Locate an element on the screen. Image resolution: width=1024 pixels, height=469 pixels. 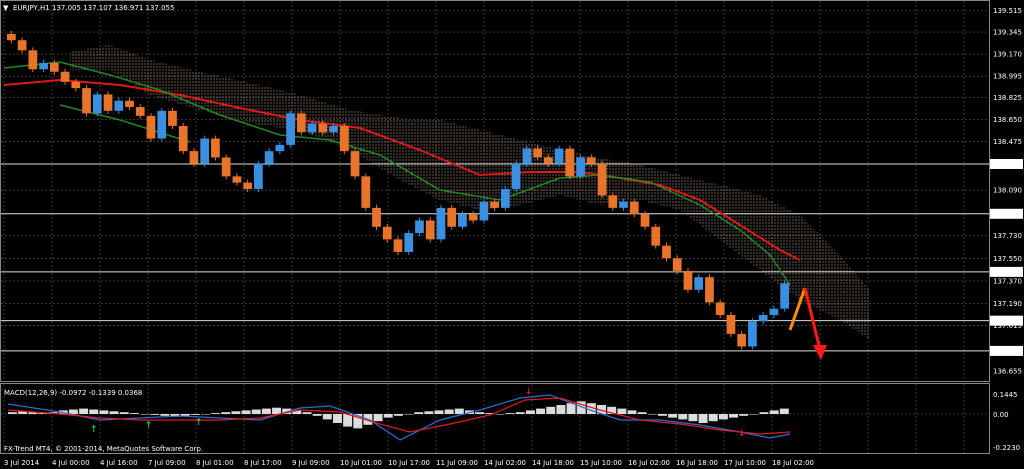
arrow-head-icon is located at coordinates (820, 352).